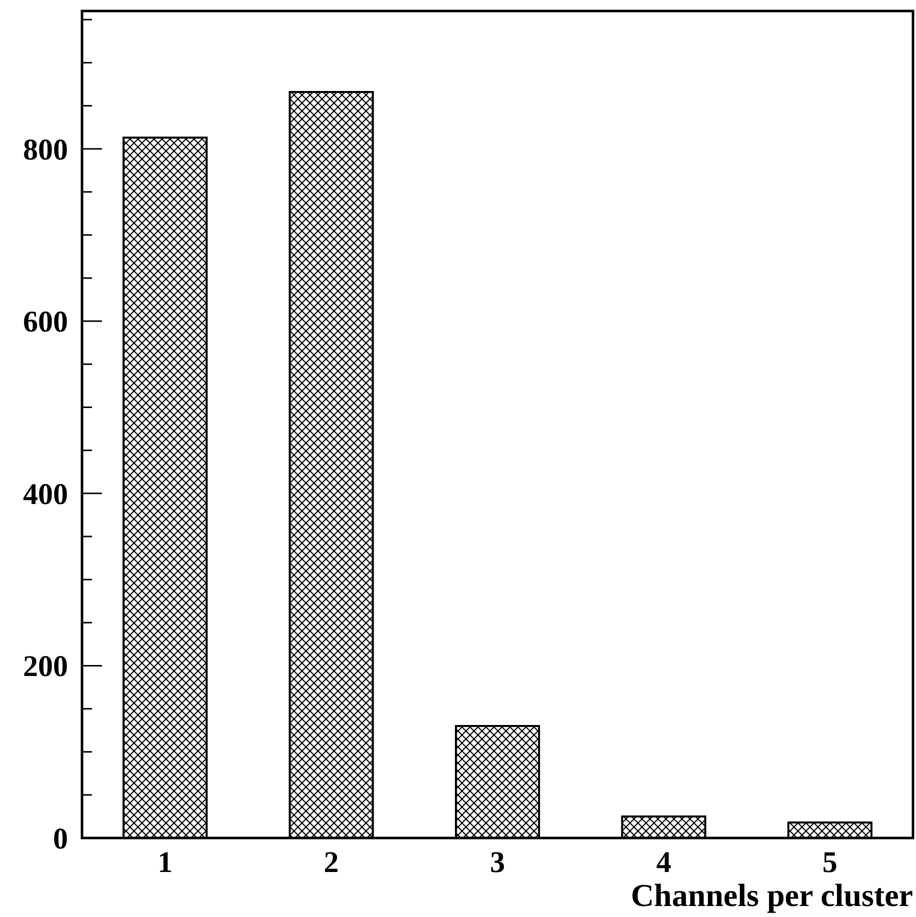  Describe the element at coordinates (45, 494) in the screenshot. I see `y-tick-label: 400` at that location.